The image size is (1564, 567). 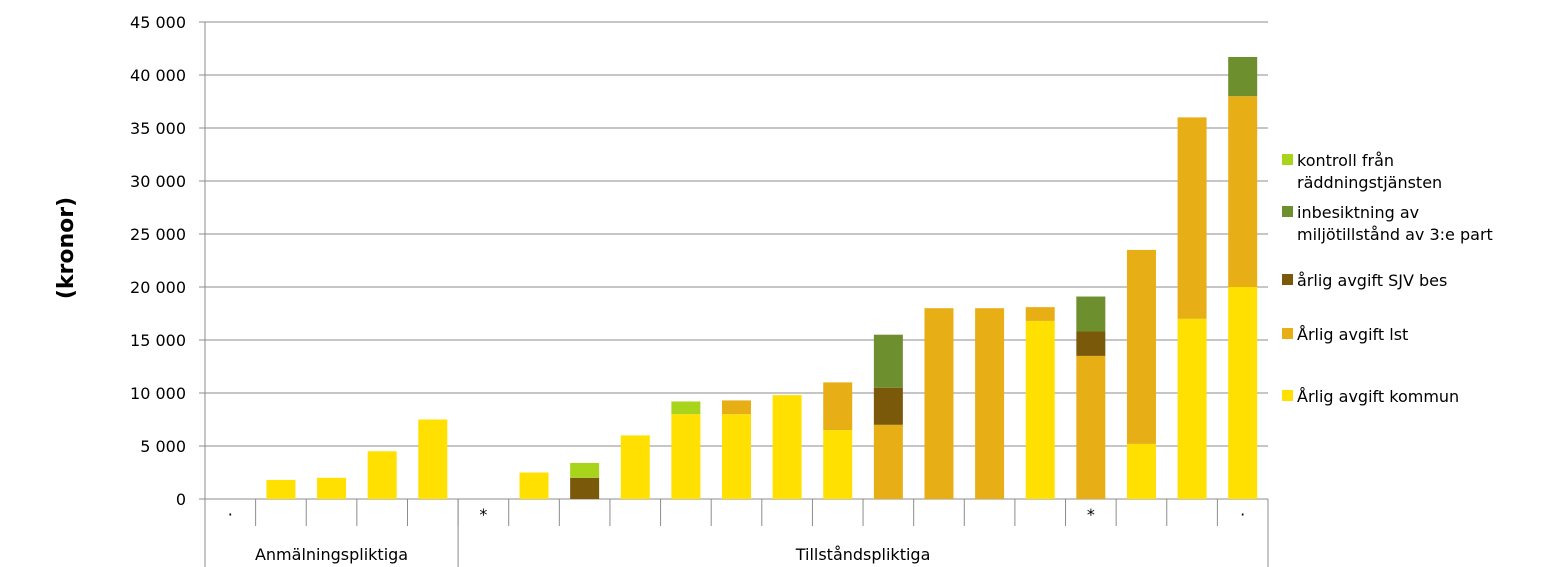 I want to click on y-tick-label: 20 000, so click(x=158, y=287).